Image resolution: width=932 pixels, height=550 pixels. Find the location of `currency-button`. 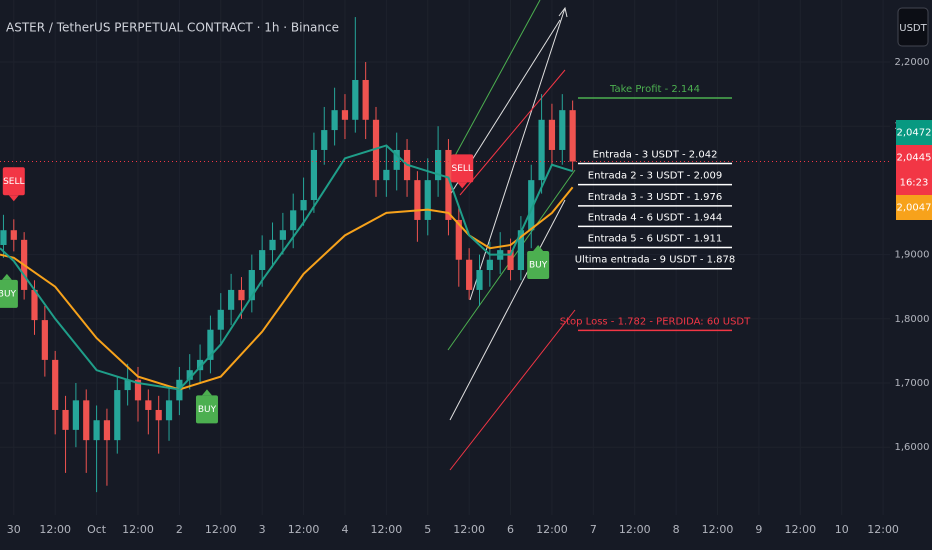

currency-button is located at coordinates (913, 27).